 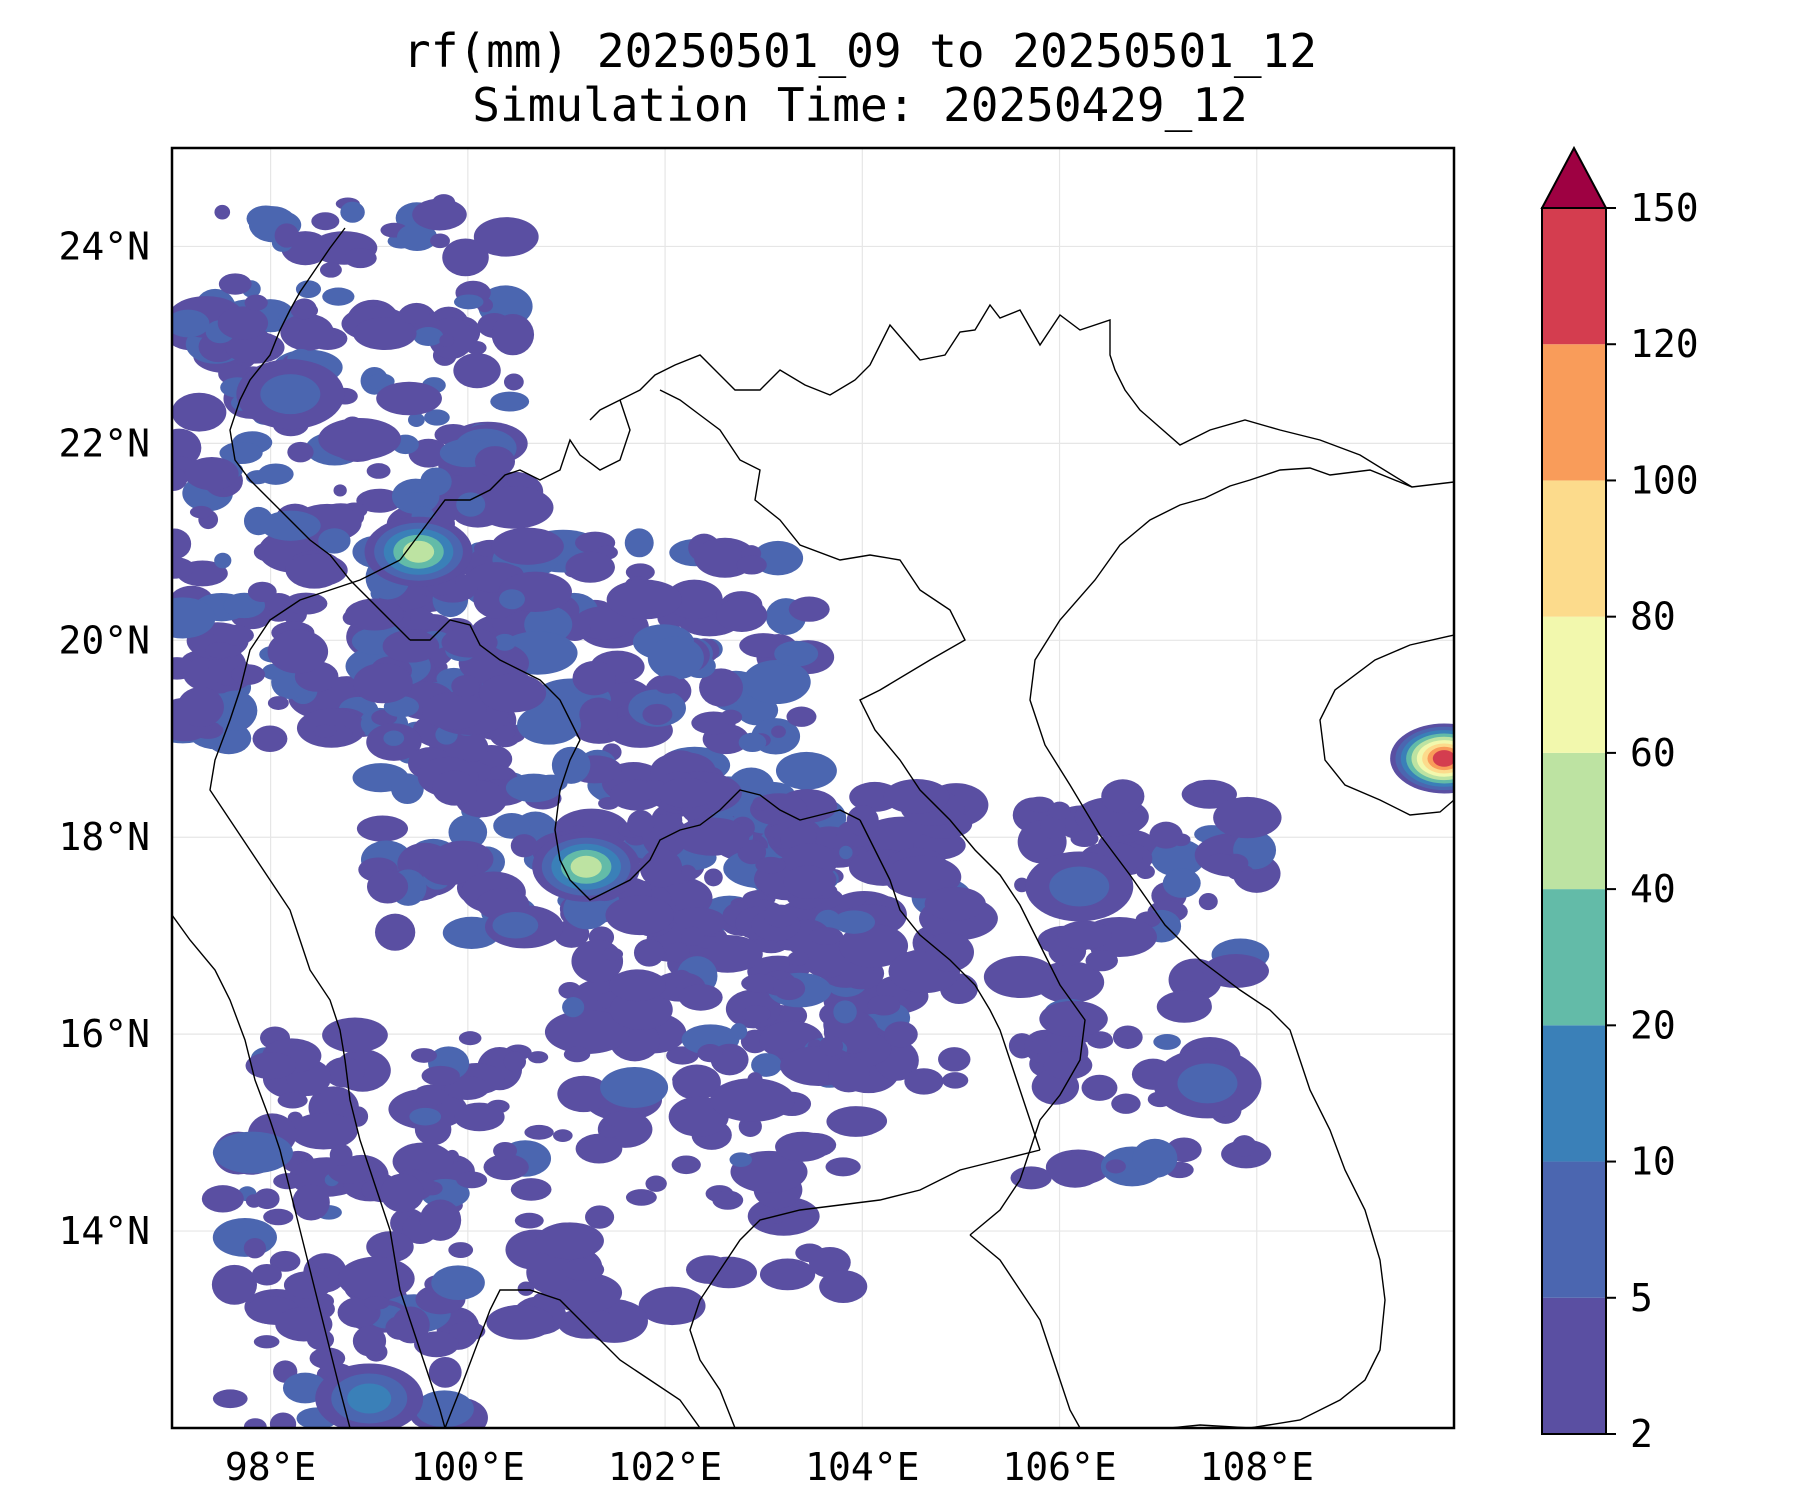 What do you see at coordinates (261, 1171) in the screenshot?
I see `coastline-andaman` at bounding box center [261, 1171].